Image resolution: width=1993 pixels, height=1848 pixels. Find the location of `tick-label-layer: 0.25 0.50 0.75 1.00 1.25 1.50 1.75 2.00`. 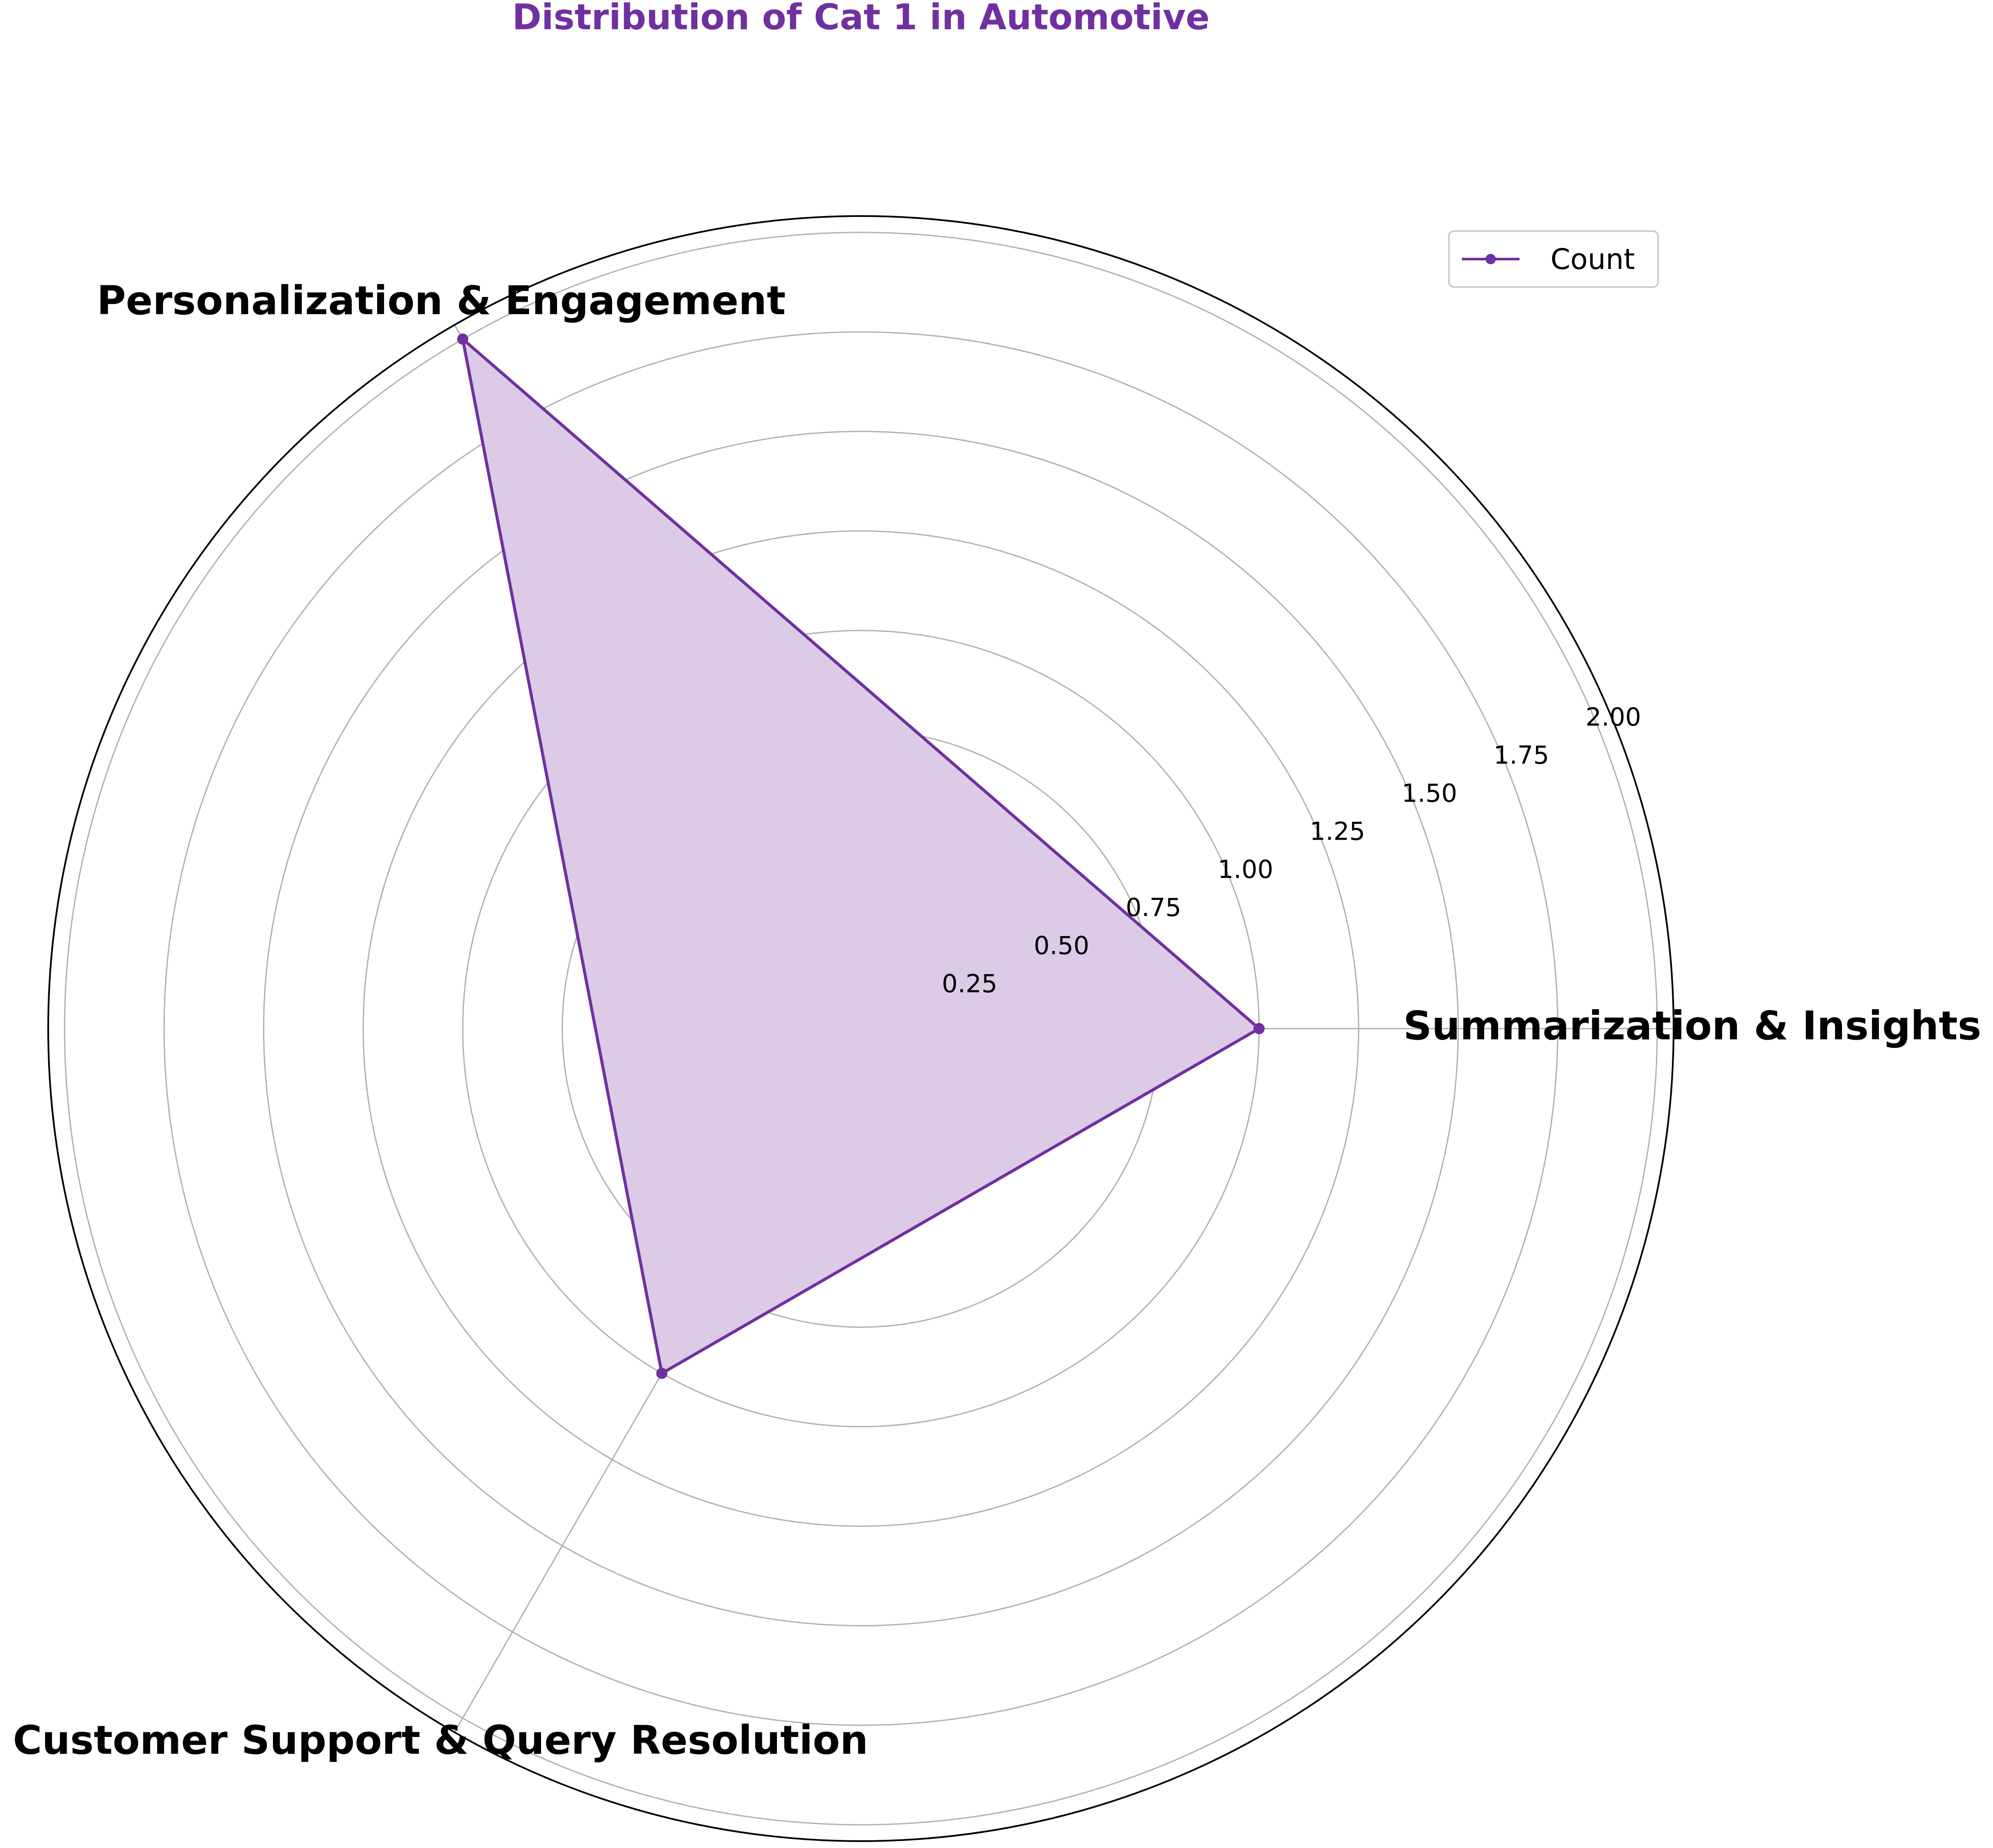

tick-label-layer: 0.25 0.50 0.75 1.00 1.25 1.50 1.75 2.00 is located at coordinates (1291, 850).